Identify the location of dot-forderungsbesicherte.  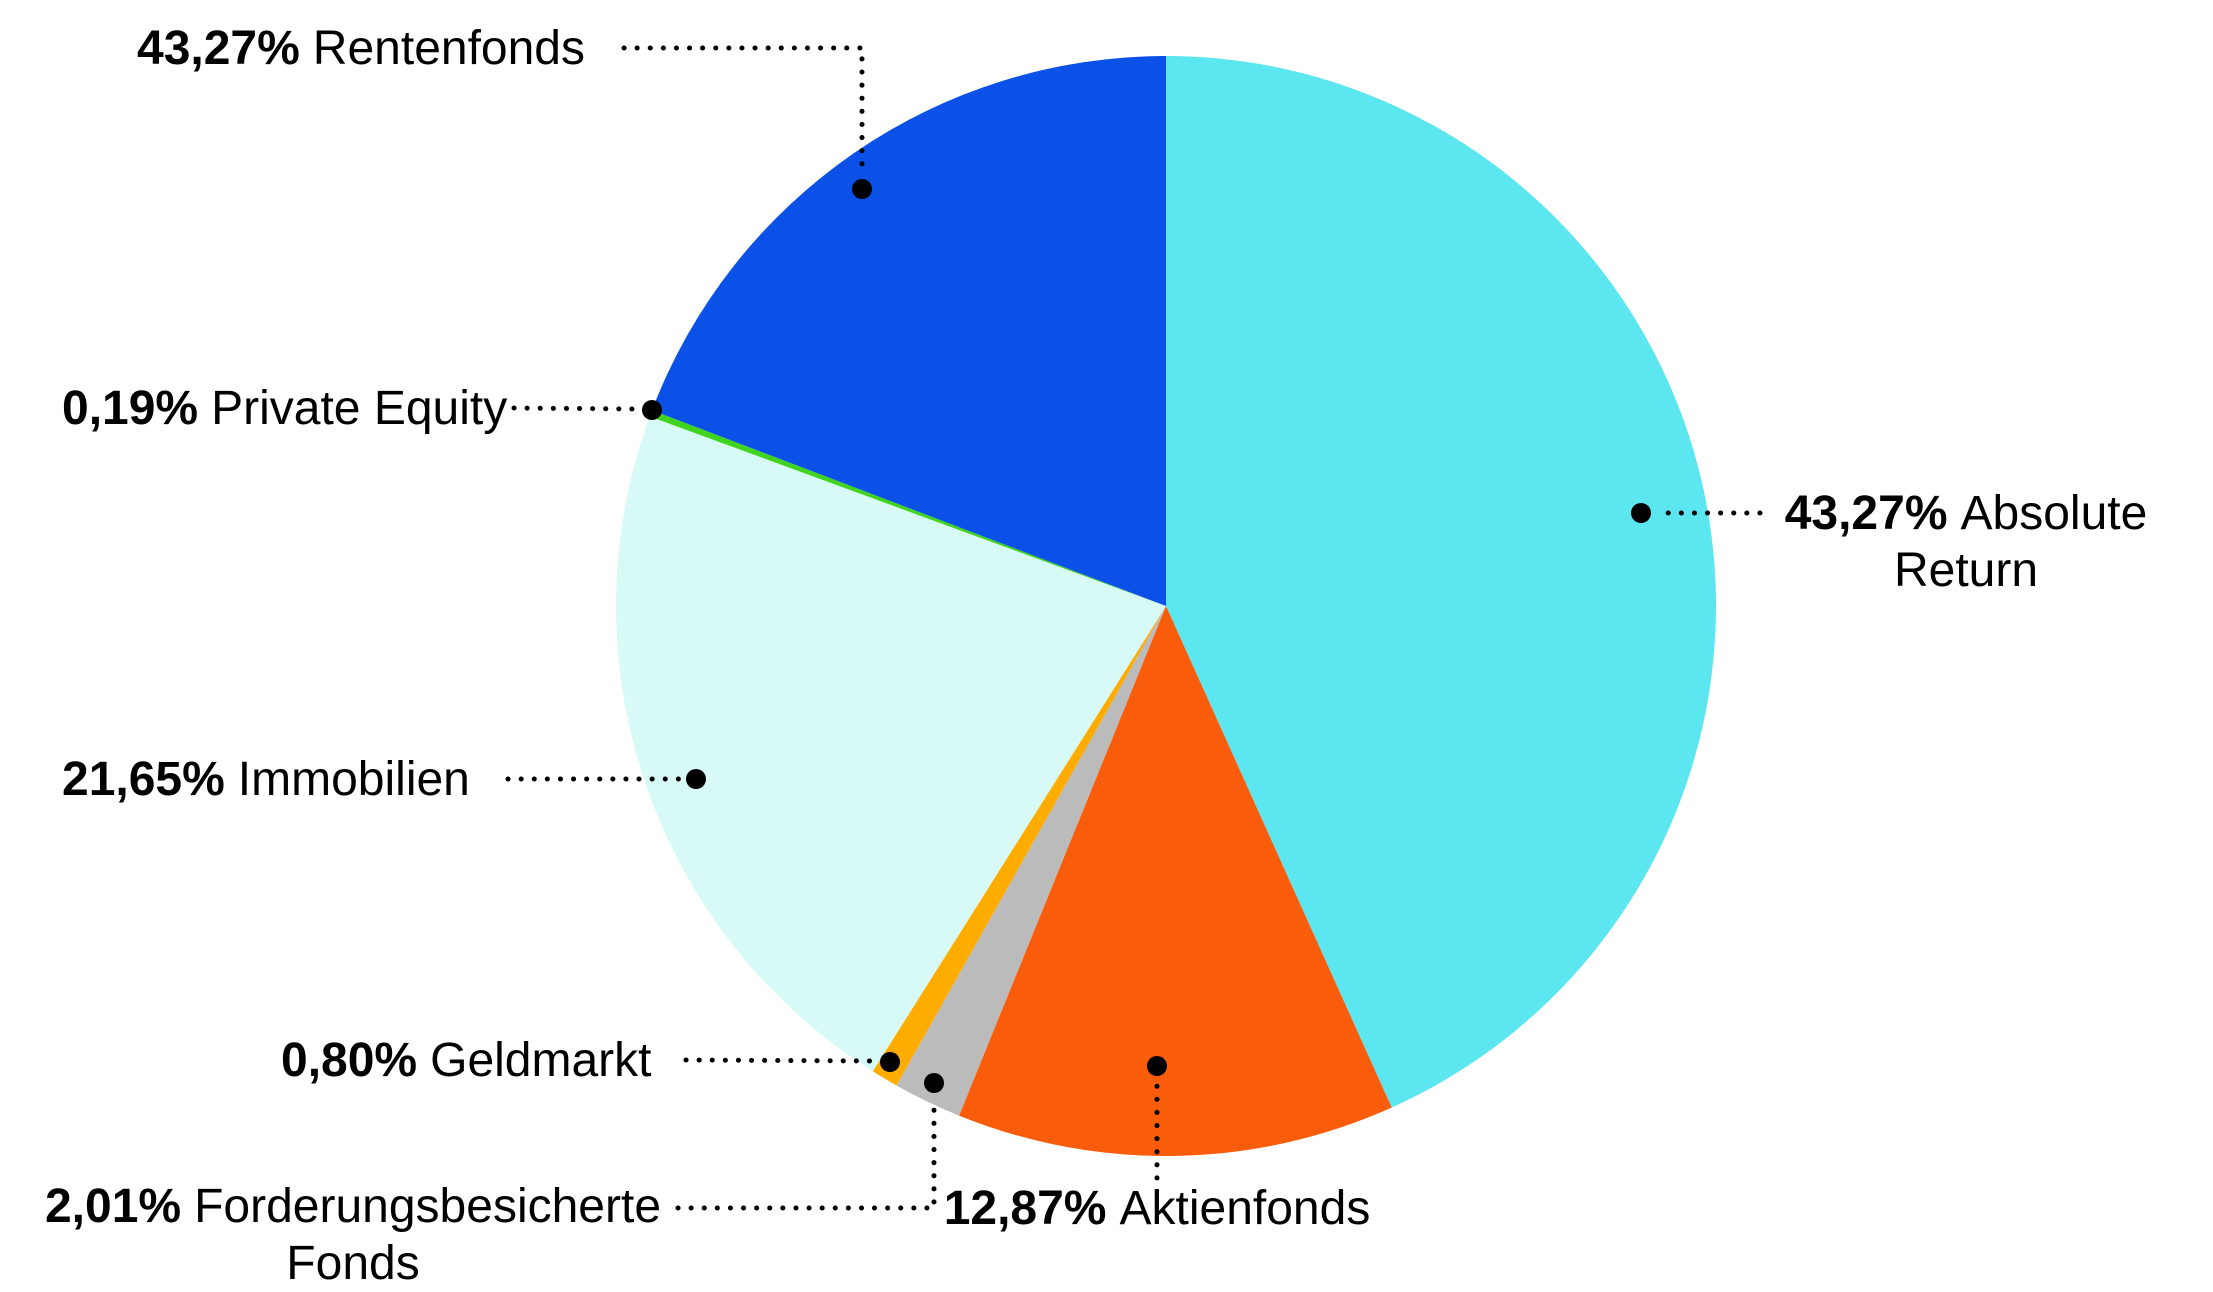
(934, 1083).